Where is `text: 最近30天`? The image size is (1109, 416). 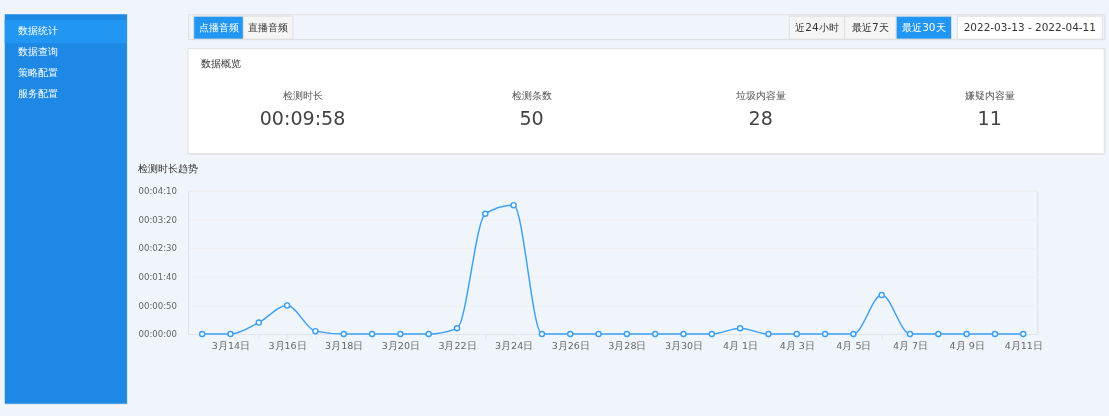 text: 最近30天 is located at coordinates (924, 26).